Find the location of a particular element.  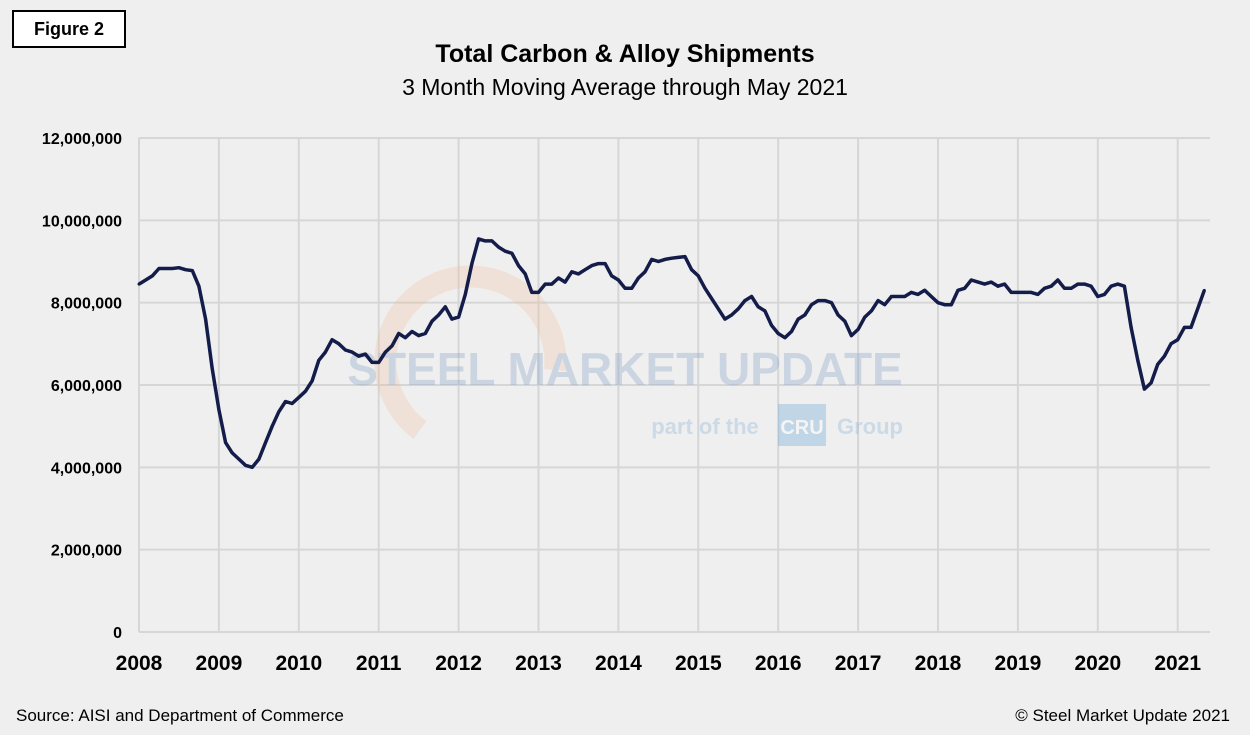

y-tick-label: 2,000,000 is located at coordinates (86, 551).